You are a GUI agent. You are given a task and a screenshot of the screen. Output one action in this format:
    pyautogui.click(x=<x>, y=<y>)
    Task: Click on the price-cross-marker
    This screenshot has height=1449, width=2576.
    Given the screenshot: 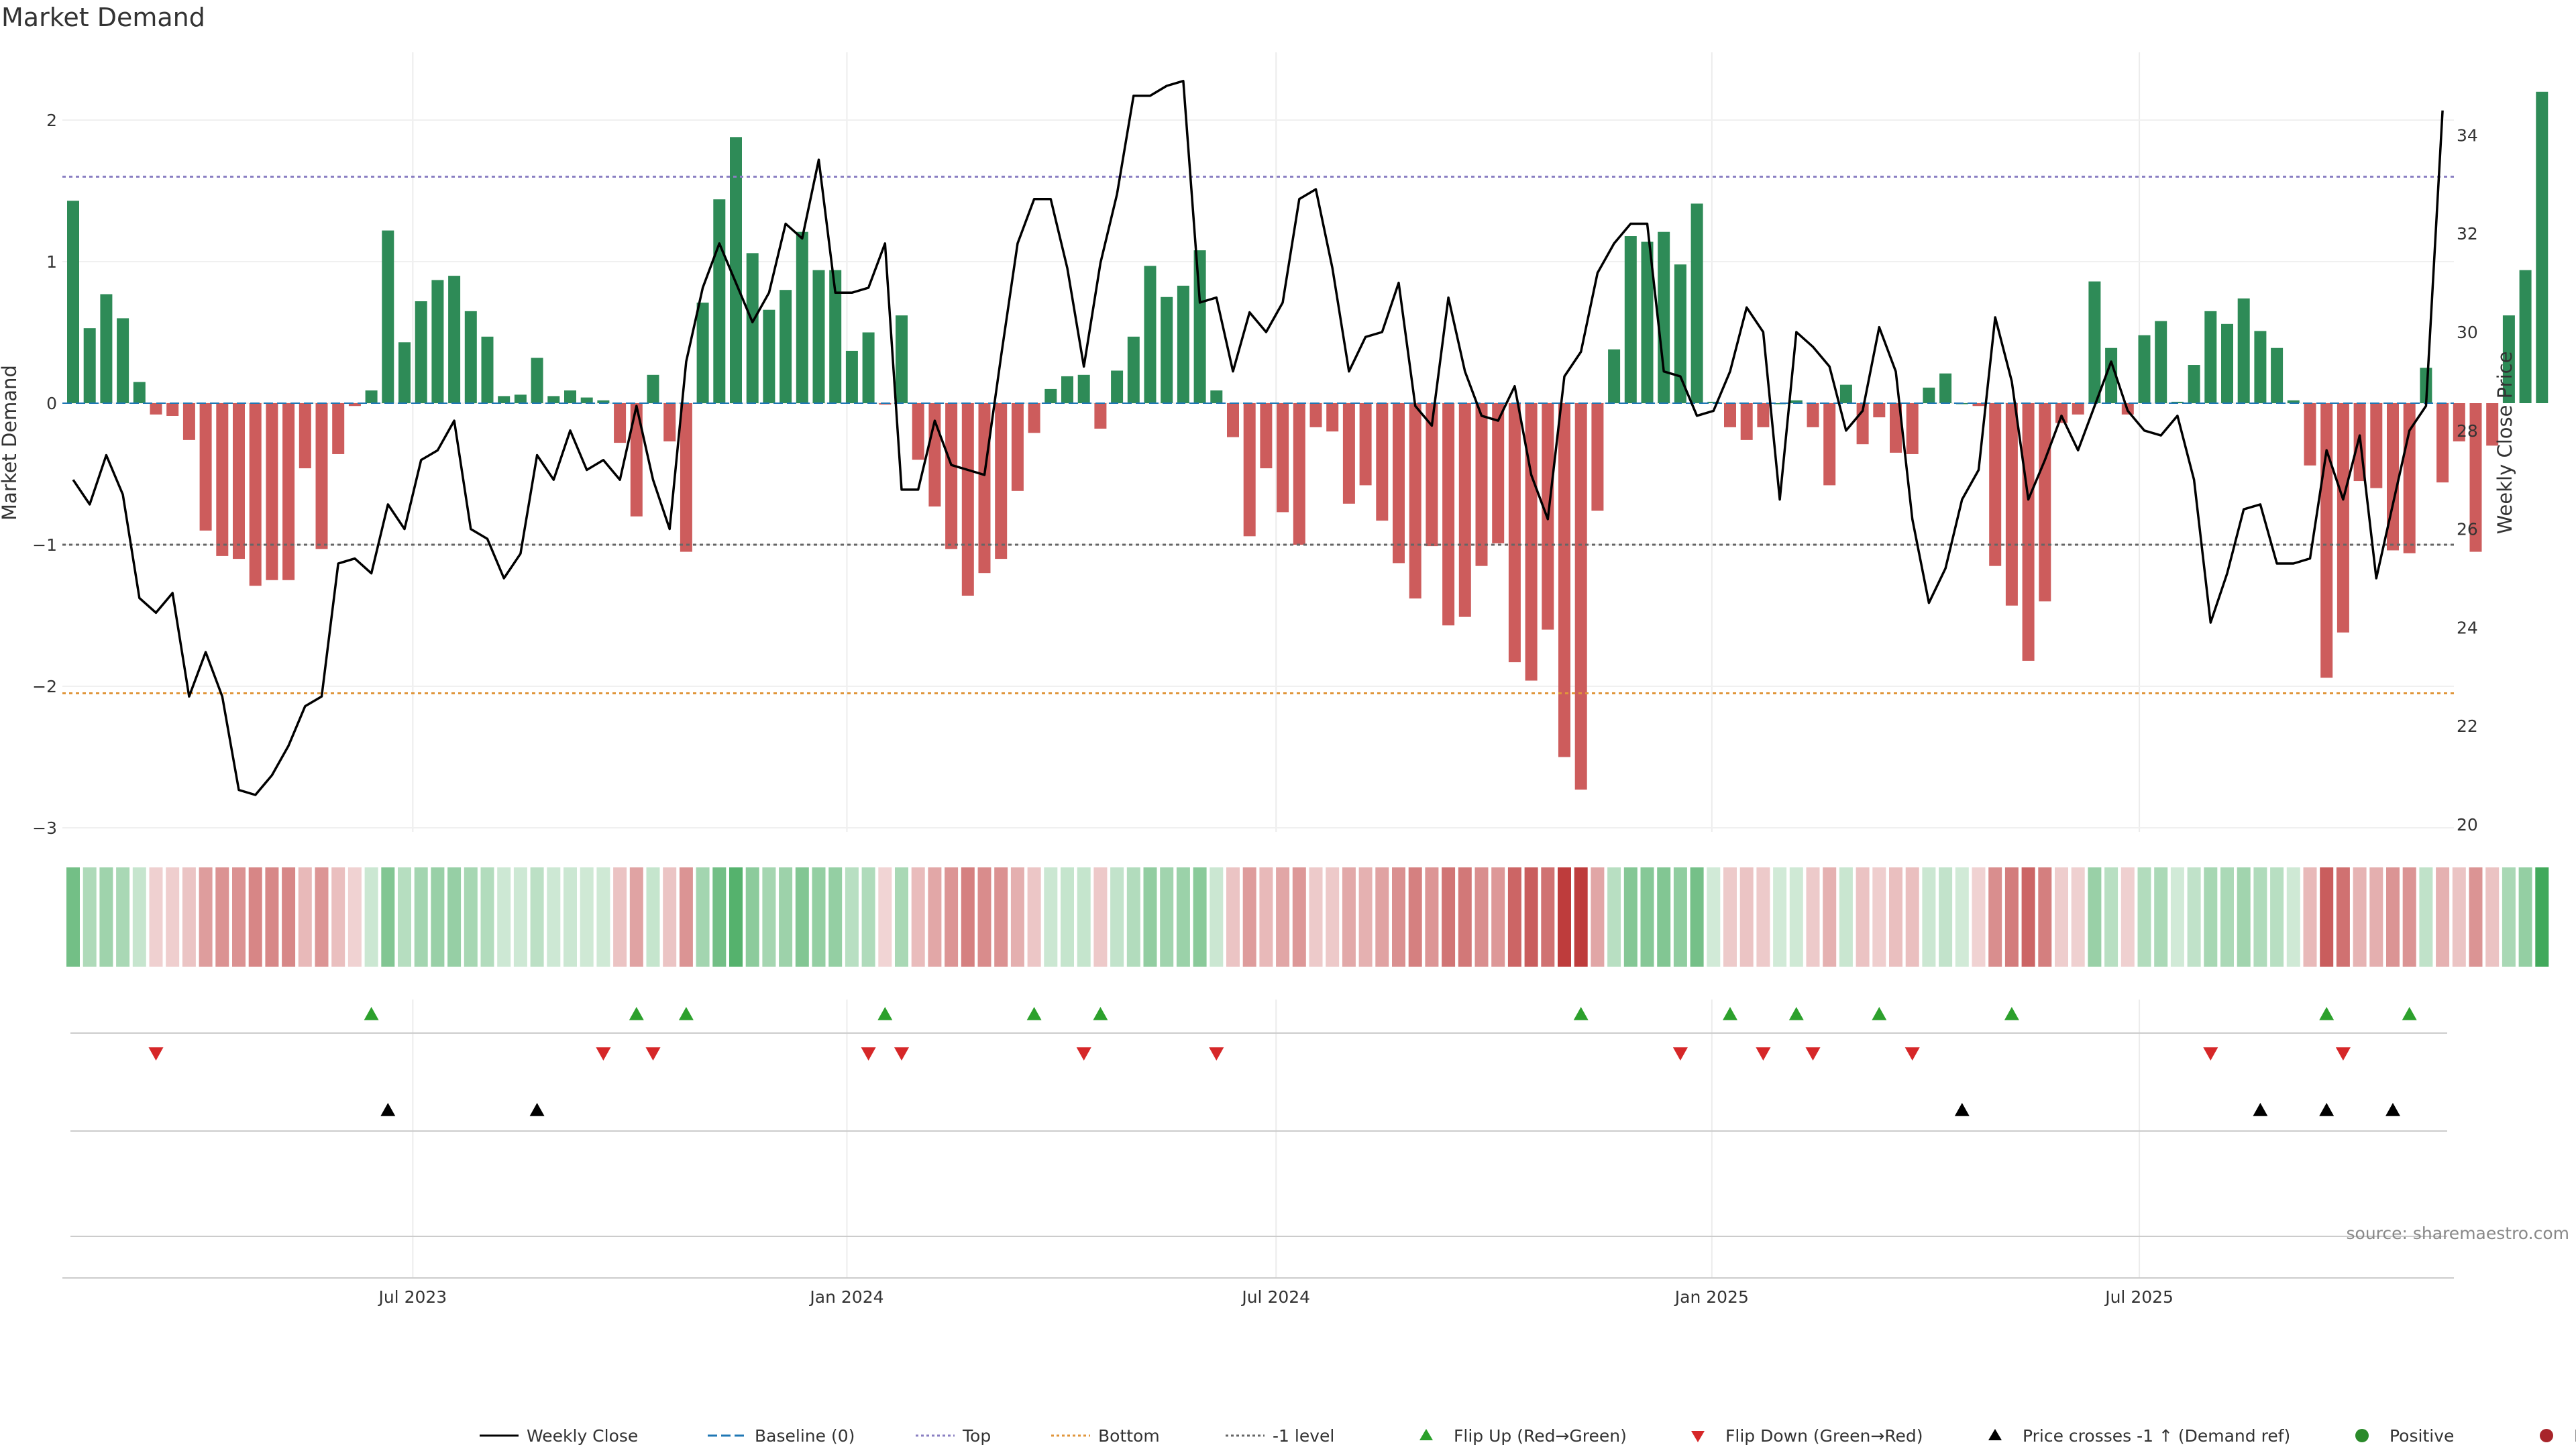 What is the action you would take?
    pyautogui.click(x=2326, y=1109)
    